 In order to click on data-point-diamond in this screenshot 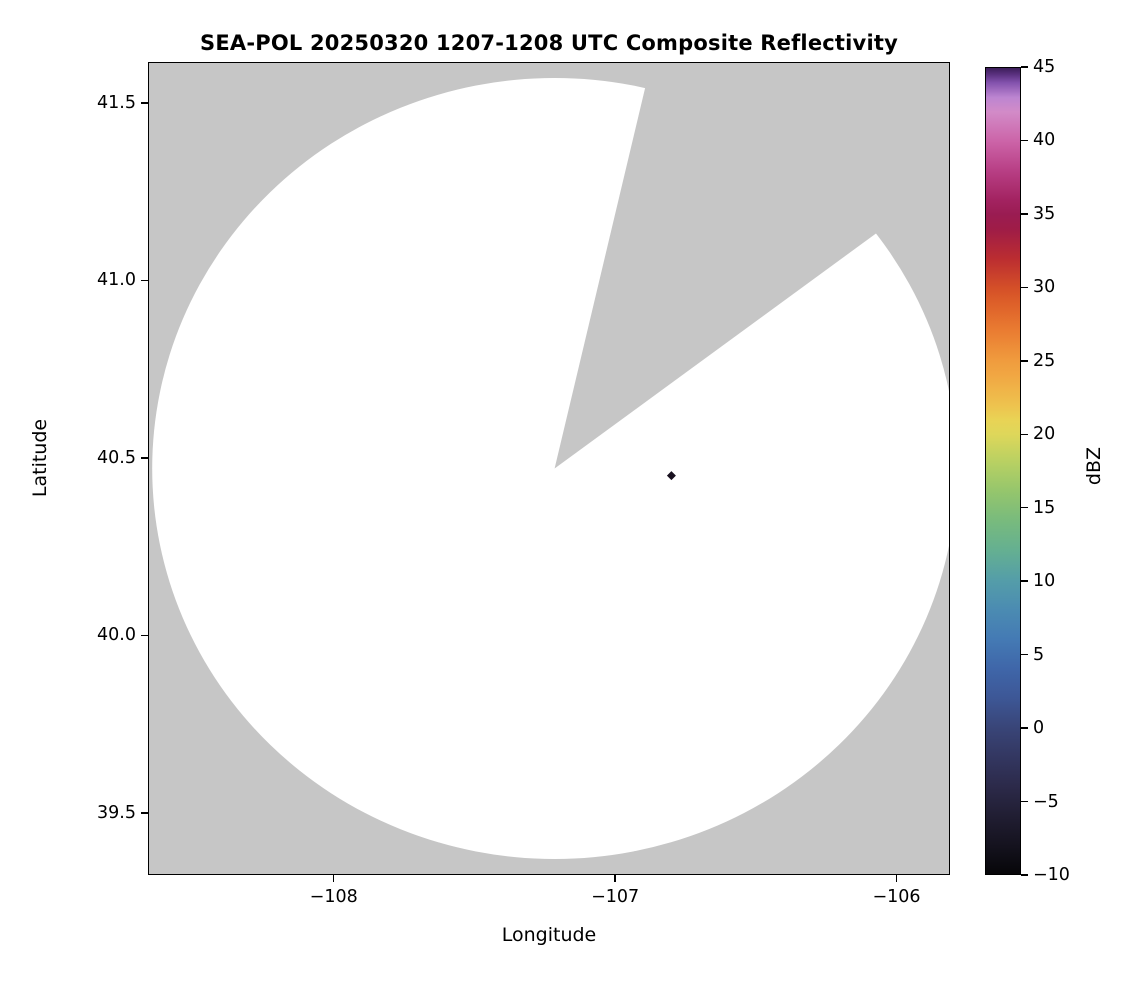, I will do `click(671, 476)`.